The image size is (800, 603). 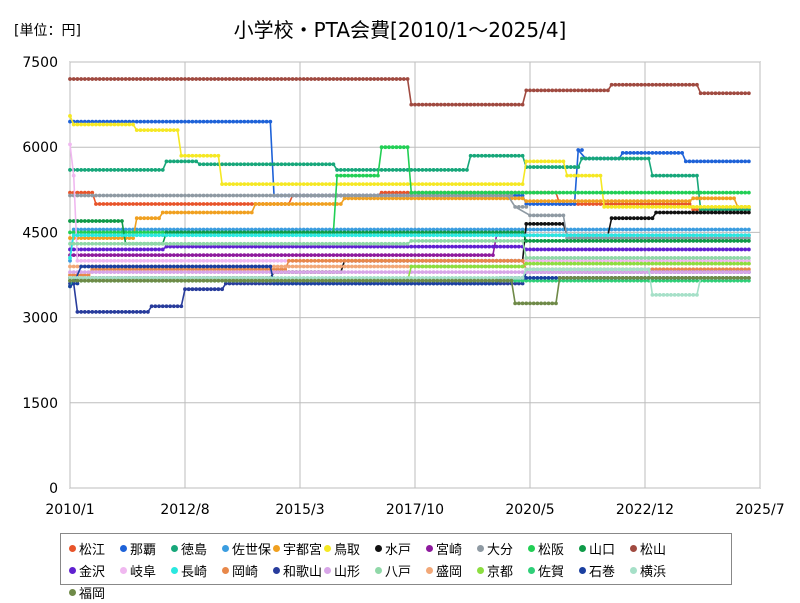 I want to click on legend-item: 鳥取, so click(x=349, y=548).